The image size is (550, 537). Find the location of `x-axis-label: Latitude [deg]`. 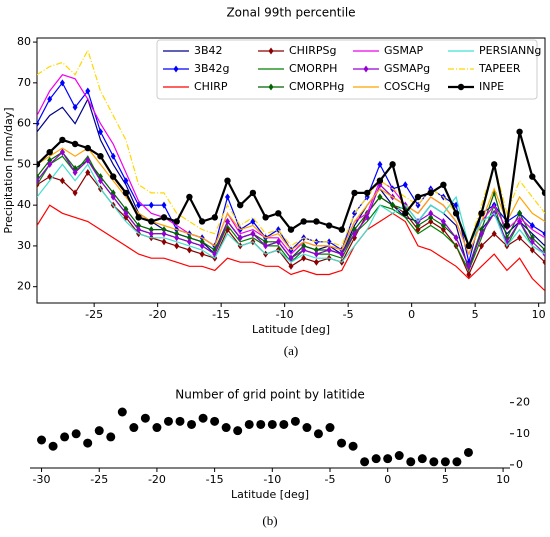

x-axis-label: Latitude [deg] is located at coordinates (291, 329).